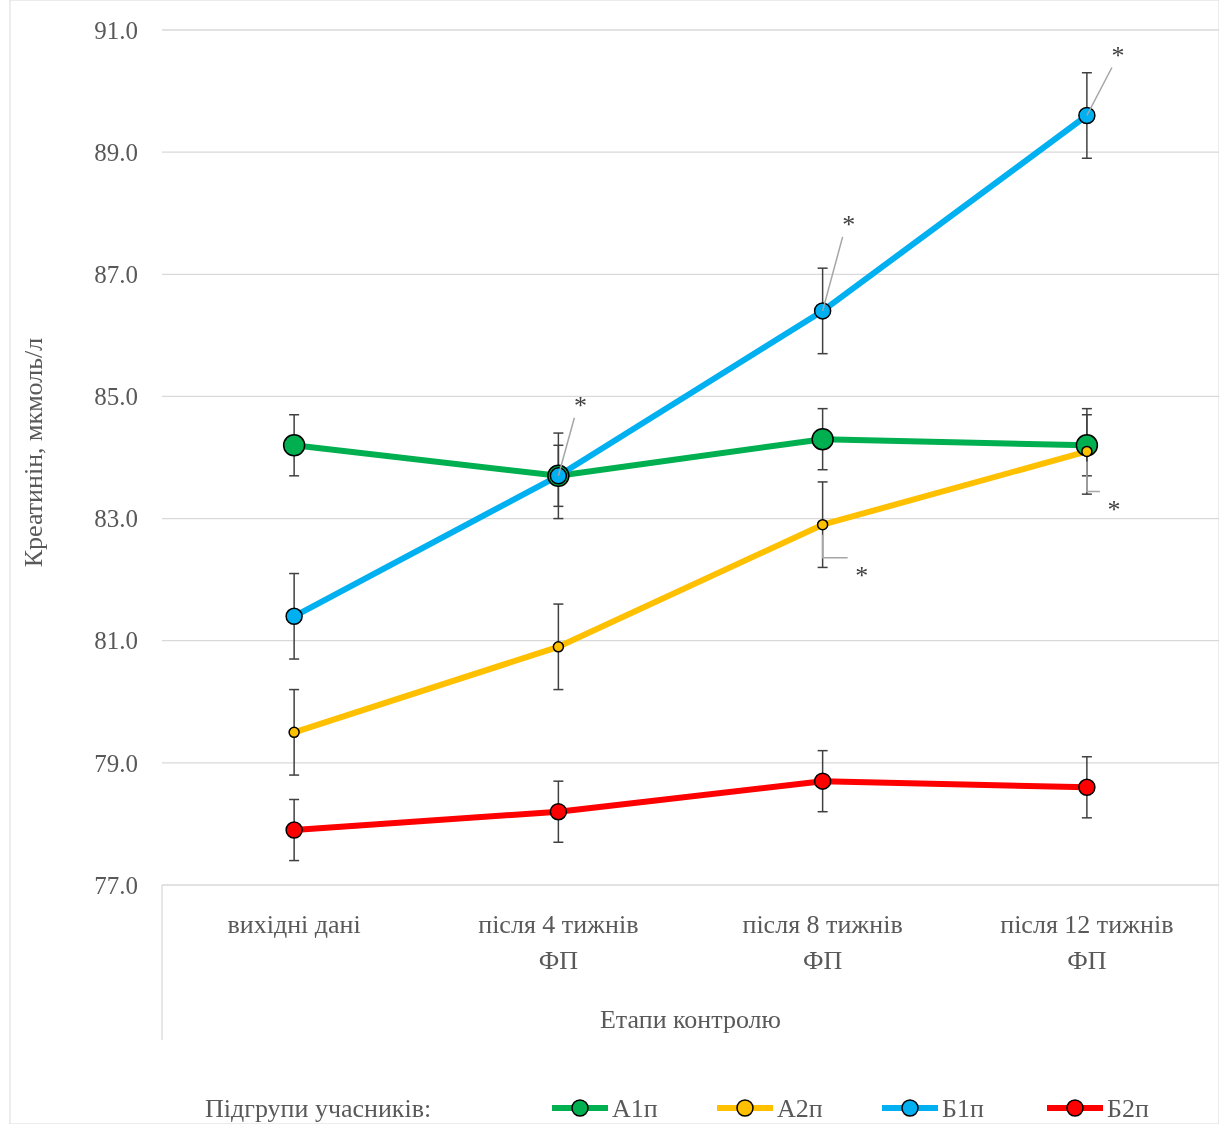  I want to click on x-axis-title: Етапи контролю, so click(690, 1019).